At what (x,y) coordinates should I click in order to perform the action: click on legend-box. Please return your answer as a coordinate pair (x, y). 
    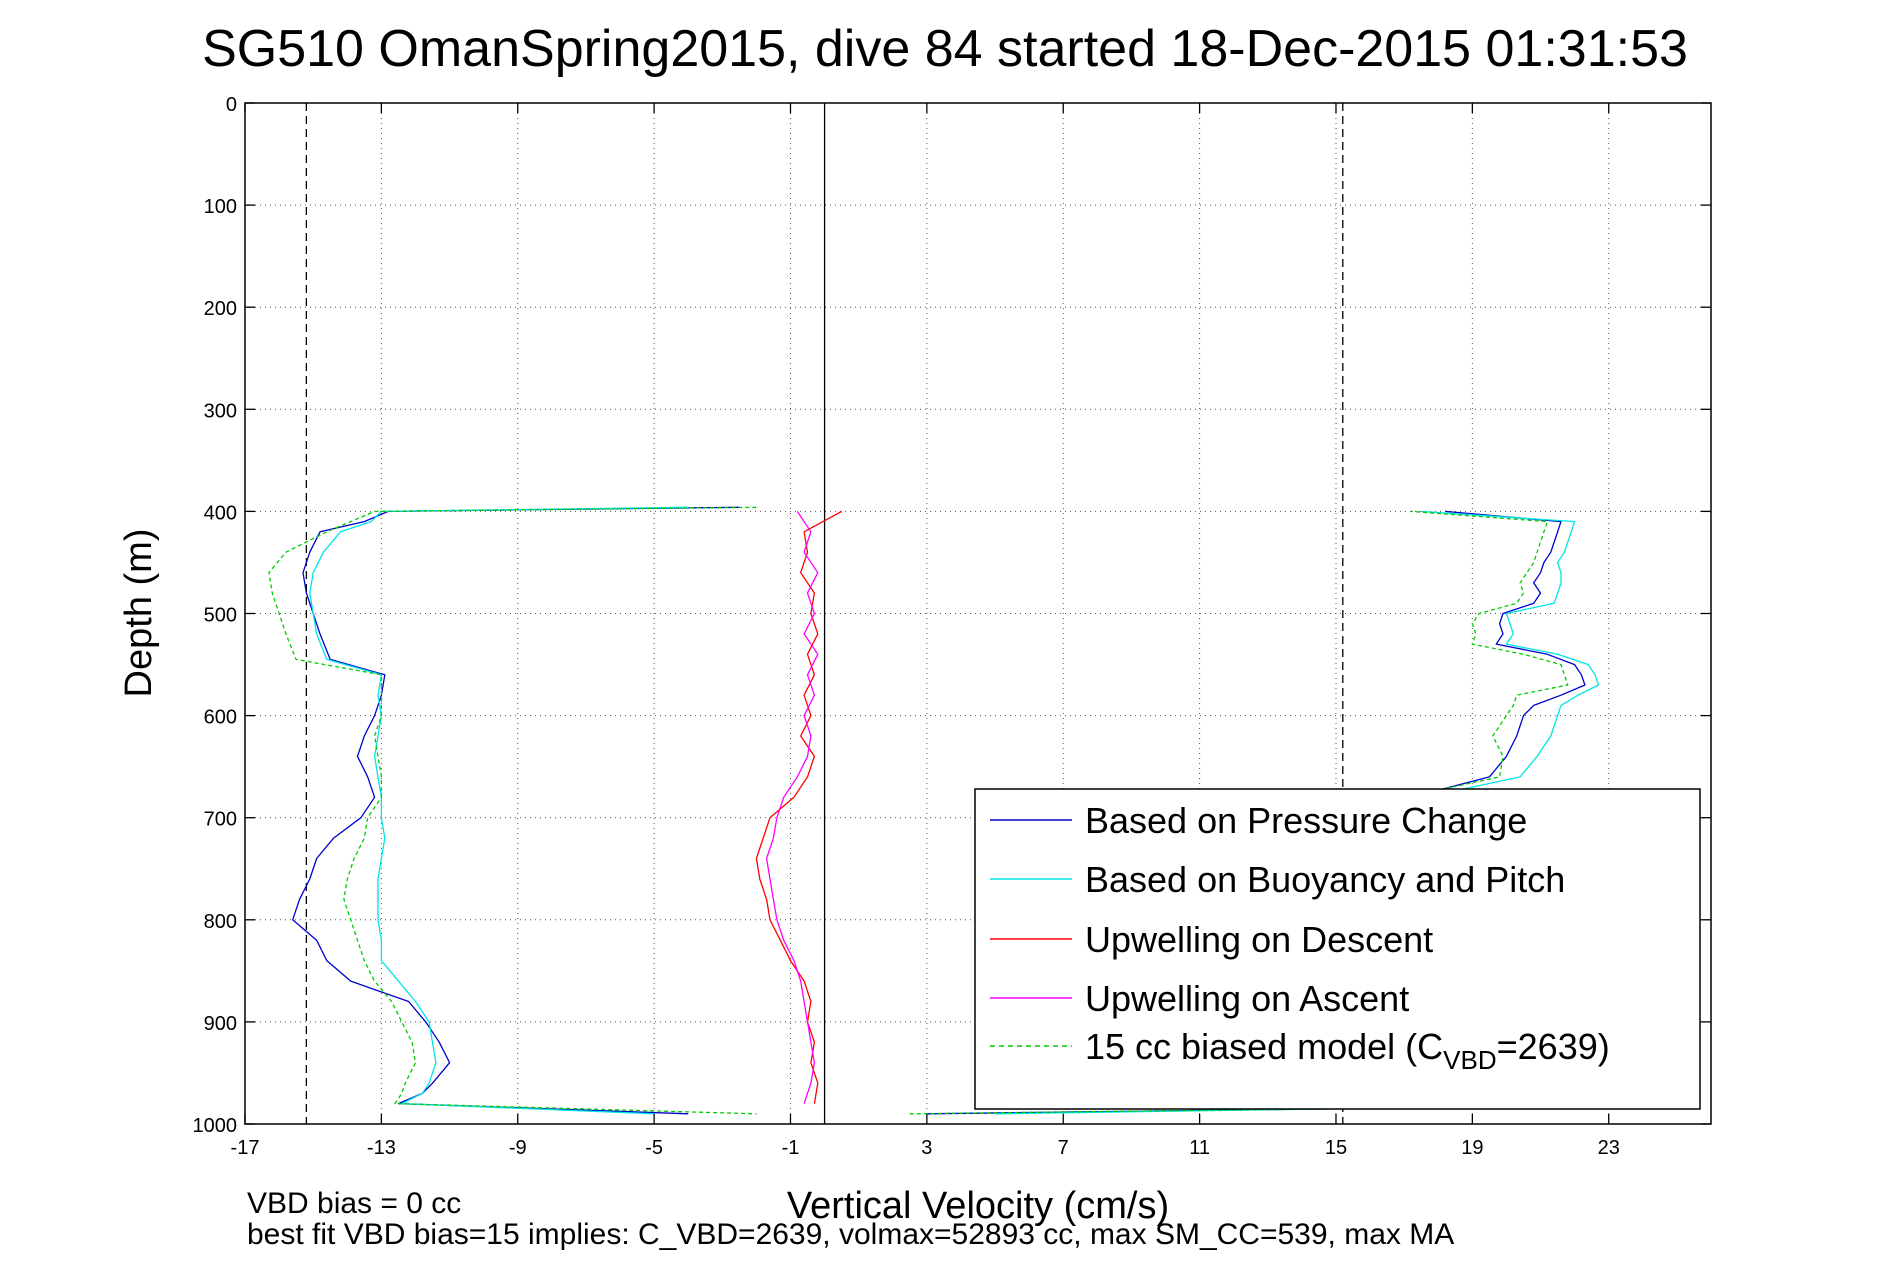
    Looking at the image, I should click on (1337, 949).